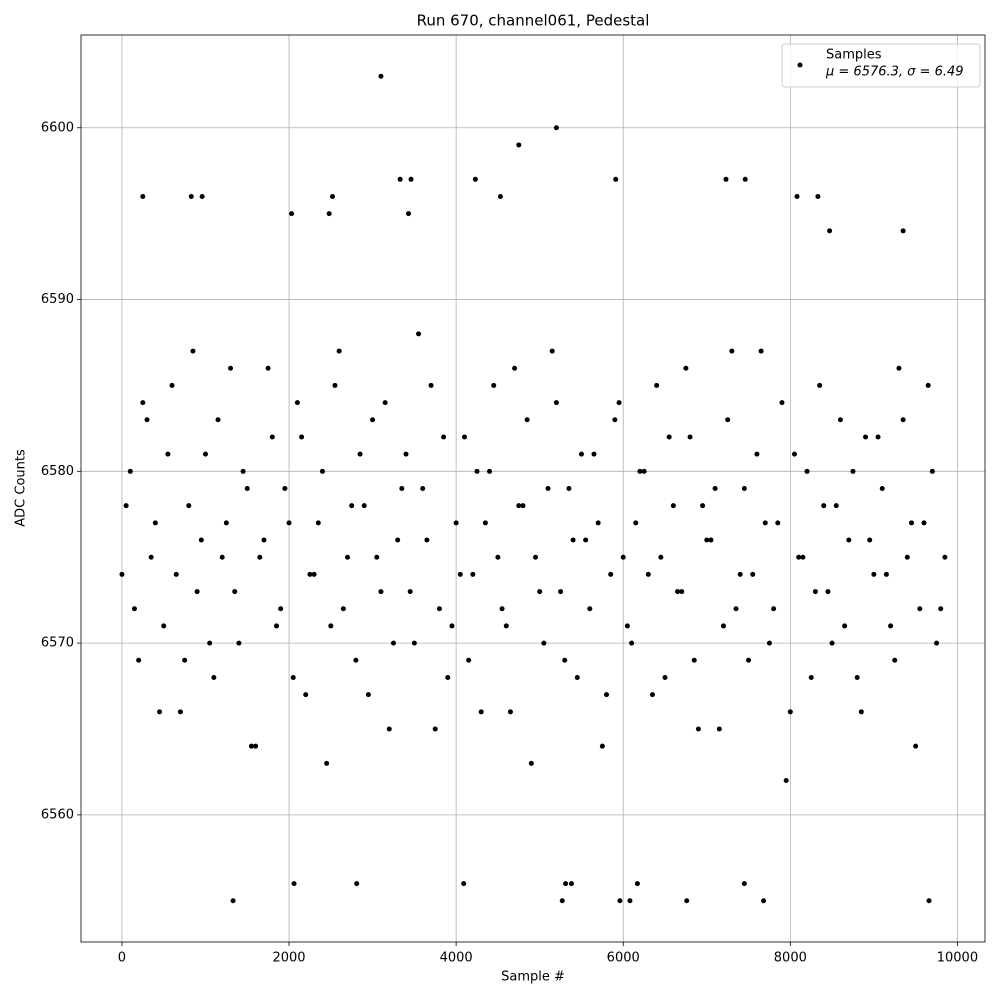  I want to click on y-tick-label: 6560, so click(57, 814).